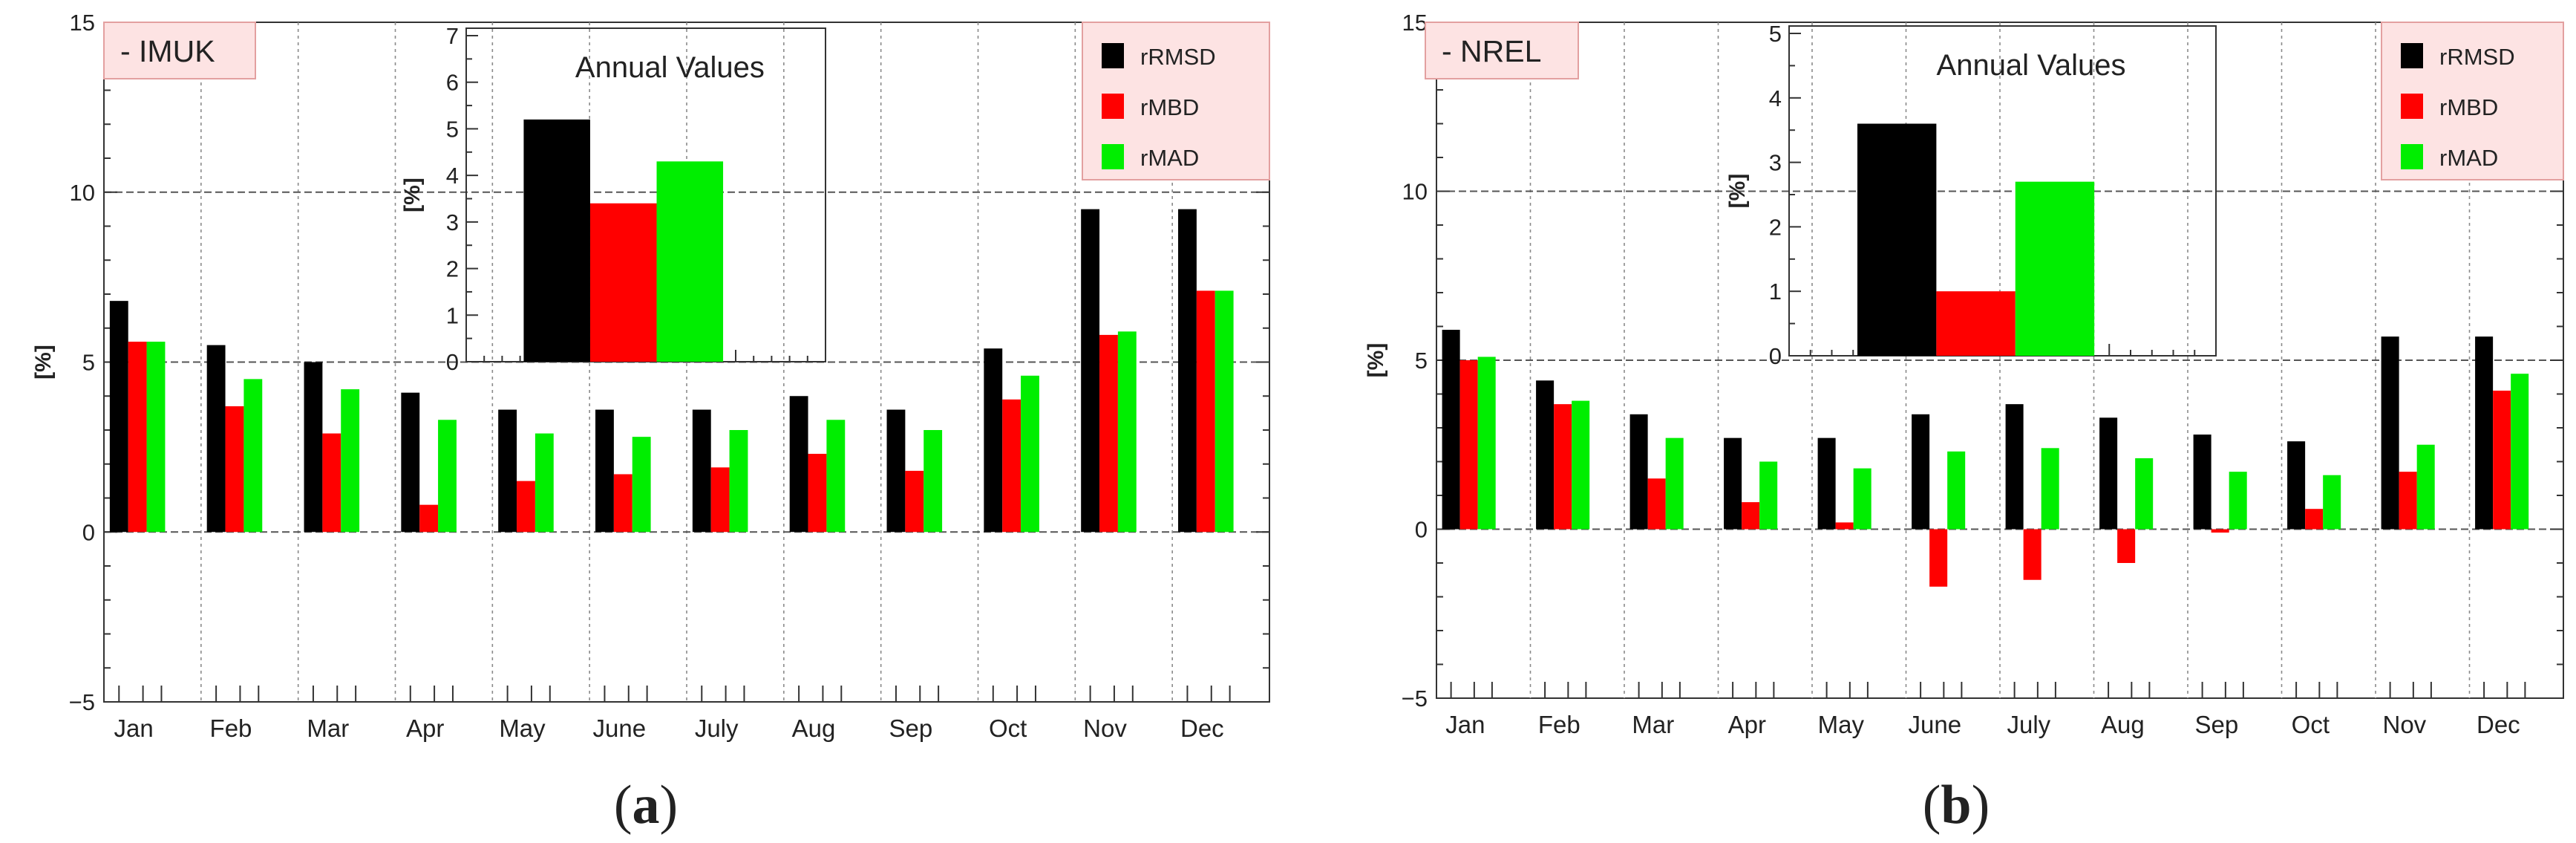 Image resolution: width=2576 pixels, height=843 pixels. Describe the element at coordinates (1956, 806) in the screenshot. I see `caption-letter: b` at that location.